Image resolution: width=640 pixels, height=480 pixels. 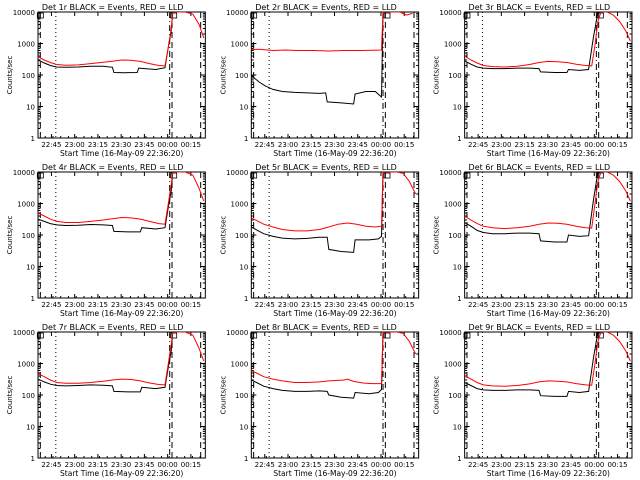 I want to click on chart-title: Det 4r BLACK = Events, RED = LLD, so click(x=113, y=167).